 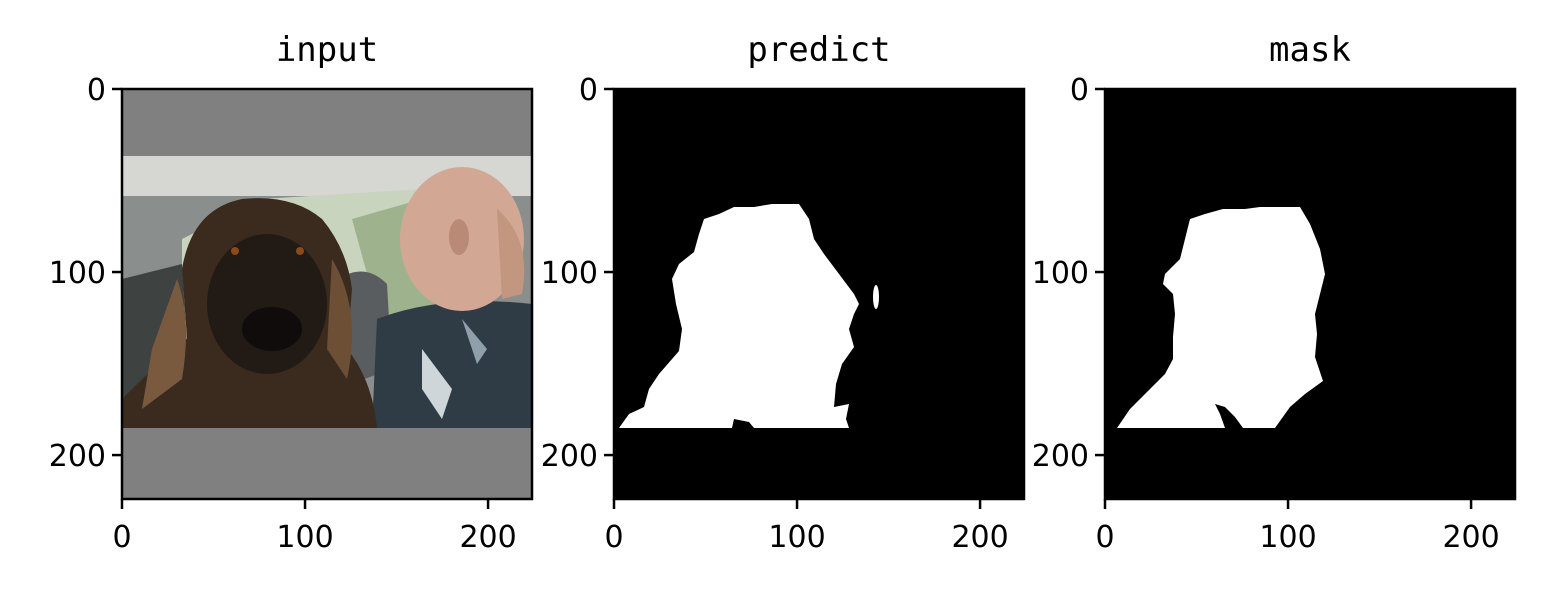 What do you see at coordinates (437, 384) in the screenshot?
I see `jacket-highlight` at bounding box center [437, 384].